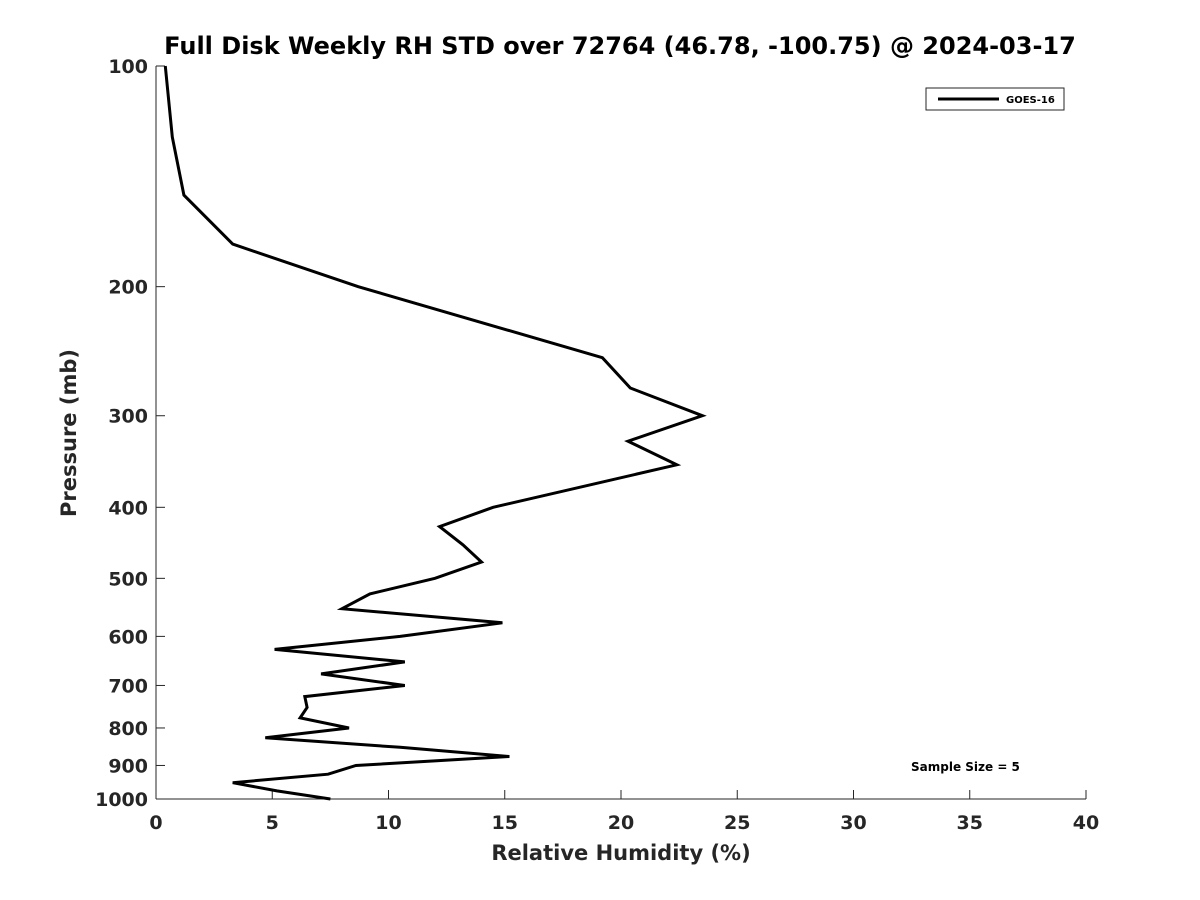  Describe the element at coordinates (128, 729) in the screenshot. I see `y-tick-label: 800` at that location.